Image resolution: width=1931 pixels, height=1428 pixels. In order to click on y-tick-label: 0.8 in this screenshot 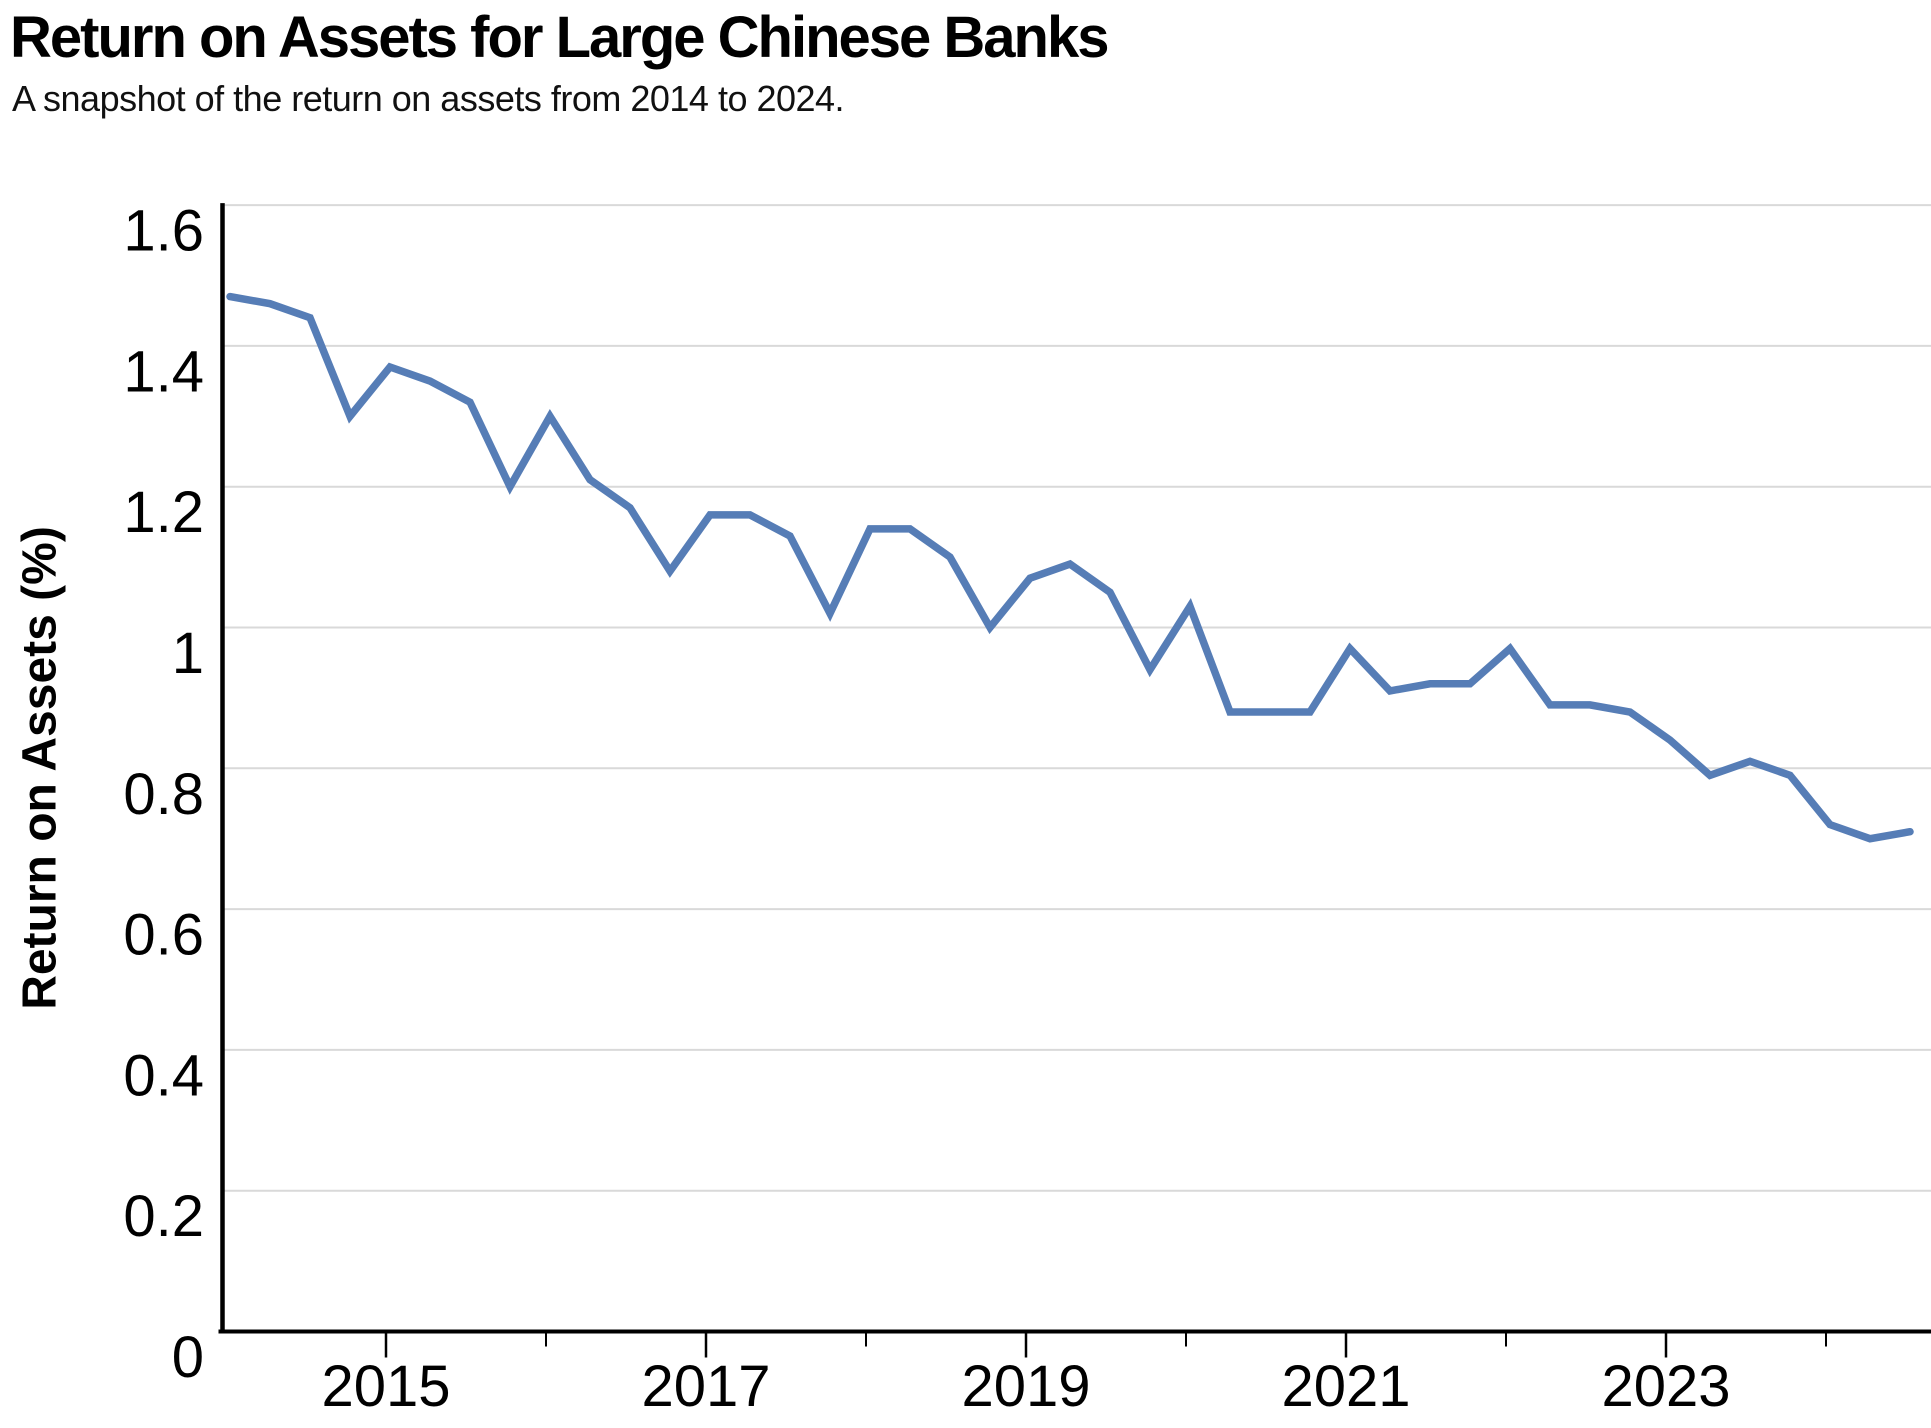, I will do `click(163, 794)`.